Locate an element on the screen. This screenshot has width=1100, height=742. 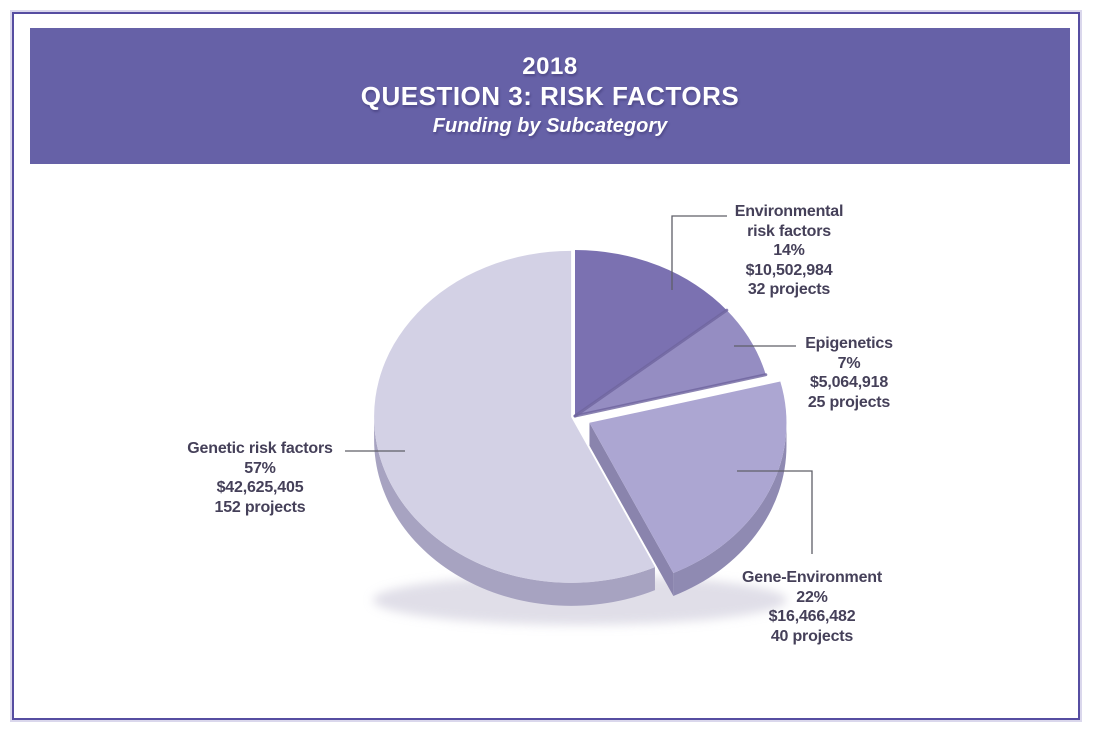
label-line-name: risk factors is located at coordinates (789, 231).